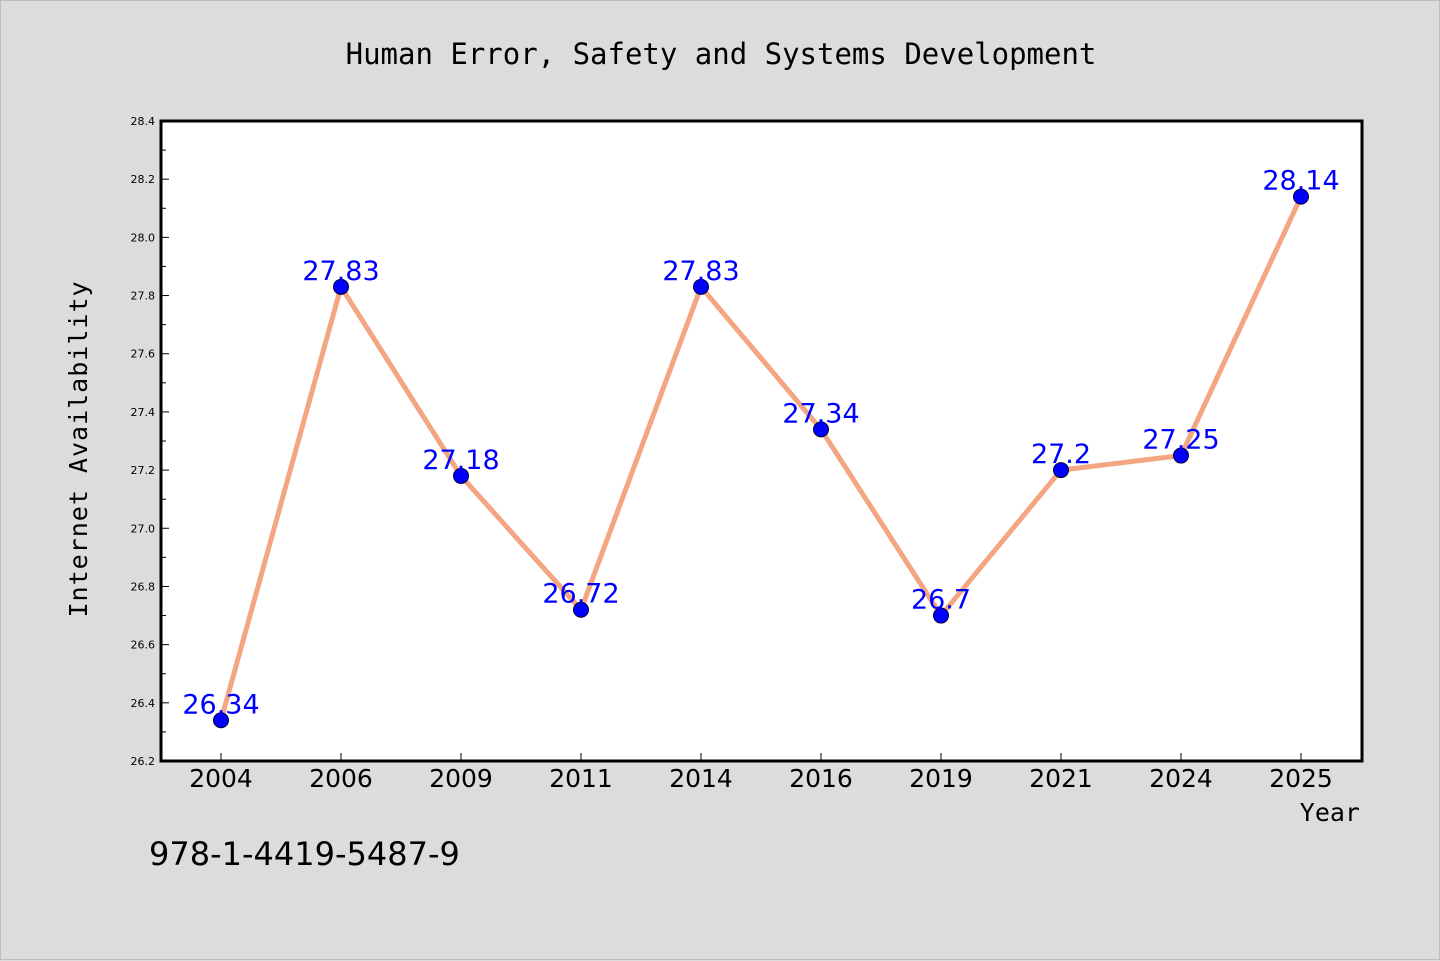  What do you see at coordinates (221, 778) in the screenshot?
I see `x-tick-label: 2004` at bounding box center [221, 778].